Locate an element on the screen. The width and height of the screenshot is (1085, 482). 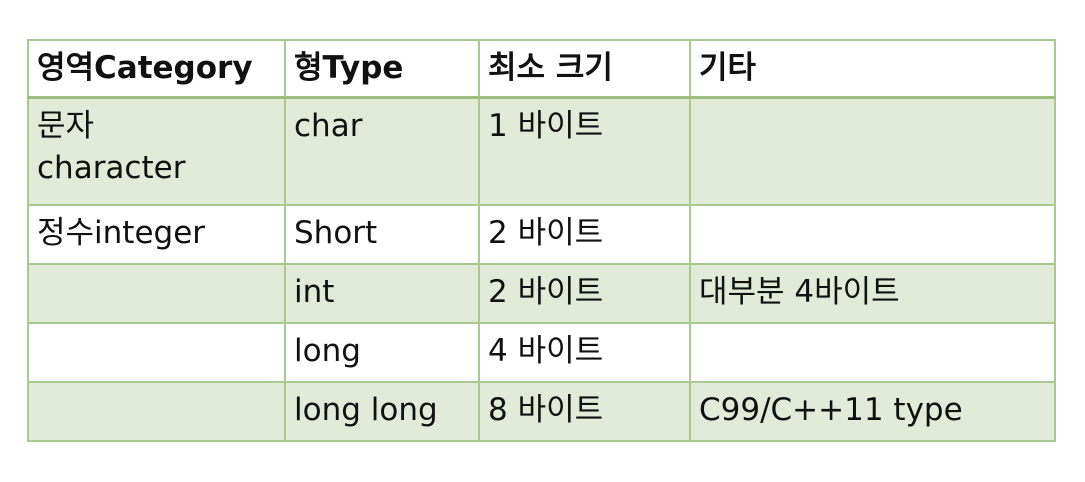
header-other: 기타 is located at coordinates (872, 69).